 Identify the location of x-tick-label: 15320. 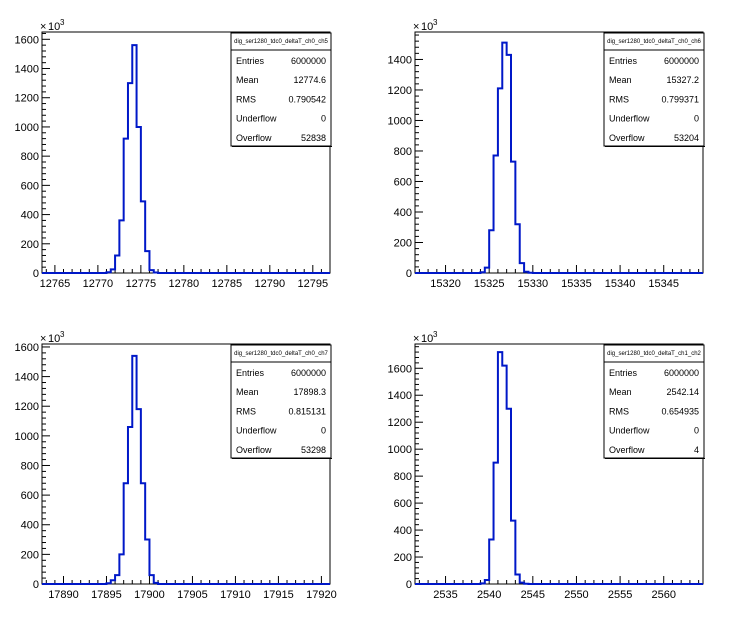
(445, 284).